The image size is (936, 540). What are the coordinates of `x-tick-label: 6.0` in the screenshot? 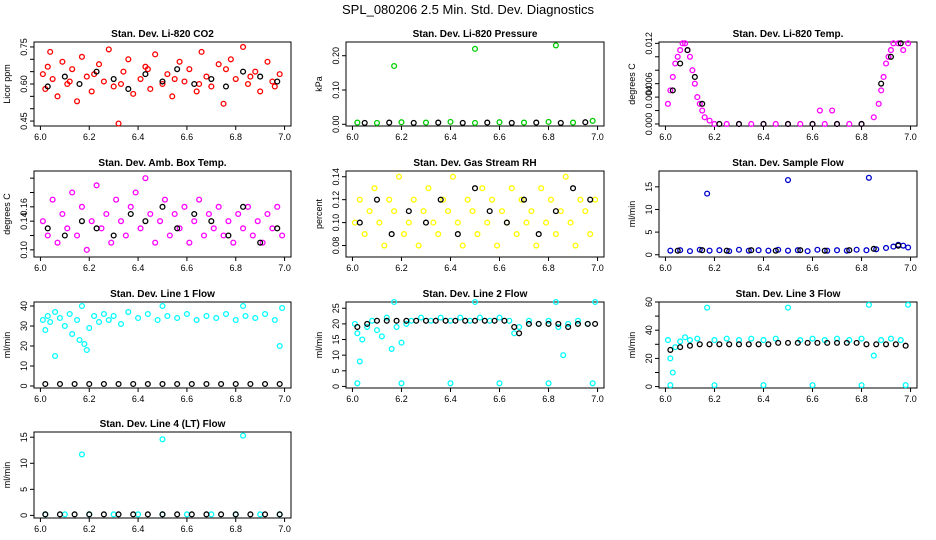 It's located at (352, 137).